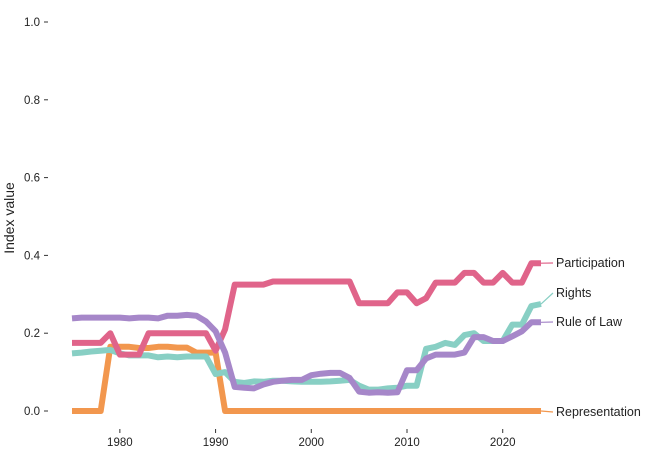  What do you see at coordinates (32, 23) in the screenshot?
I see `y-tick-label: 1.0` at bounding box center [32, 23].